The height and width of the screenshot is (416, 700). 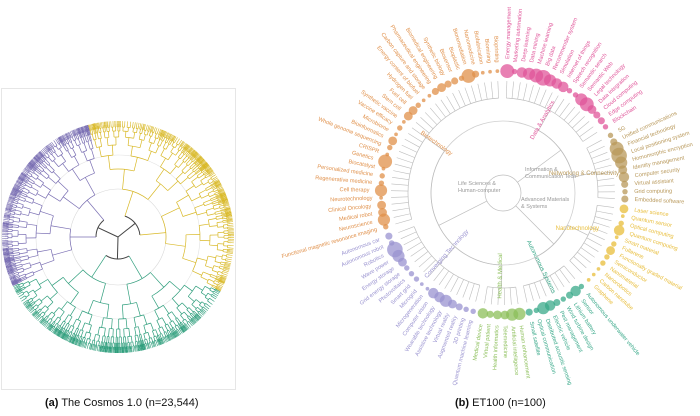 What do you see at coordinates (541, 170) in the screenshot?
I see `group-label: Information &` at bounding box center [541, 170].